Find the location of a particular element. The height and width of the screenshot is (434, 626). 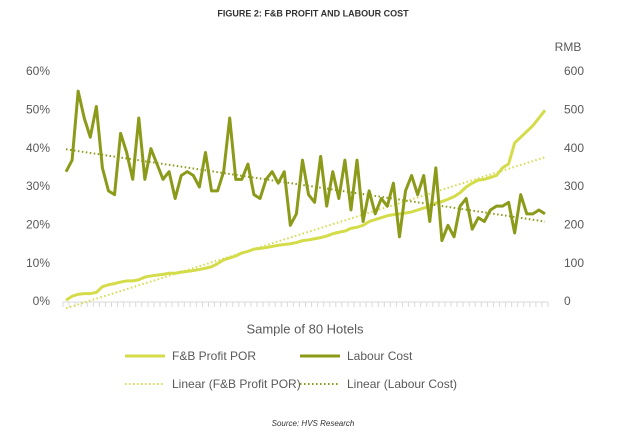

y2-tick-label: 600 is located at coordinates (574, 71).